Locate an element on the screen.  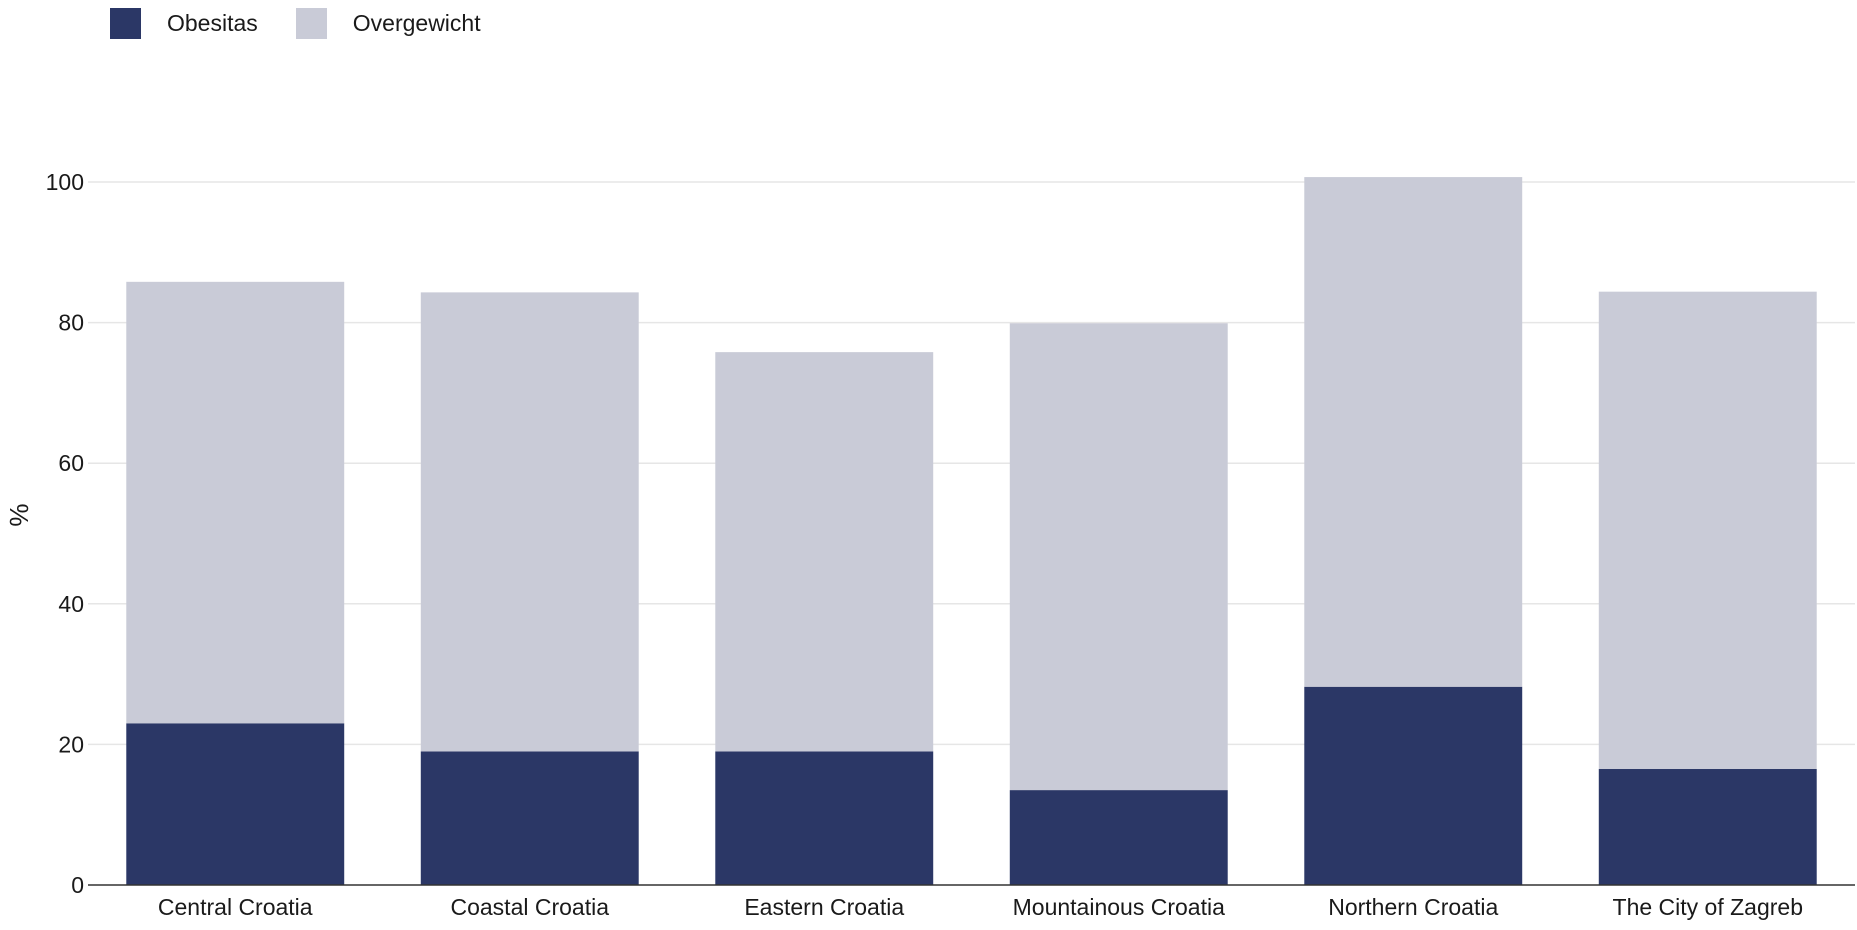
legend-item-overgewicht: Overgewicht is located at coordinates (388, 23).